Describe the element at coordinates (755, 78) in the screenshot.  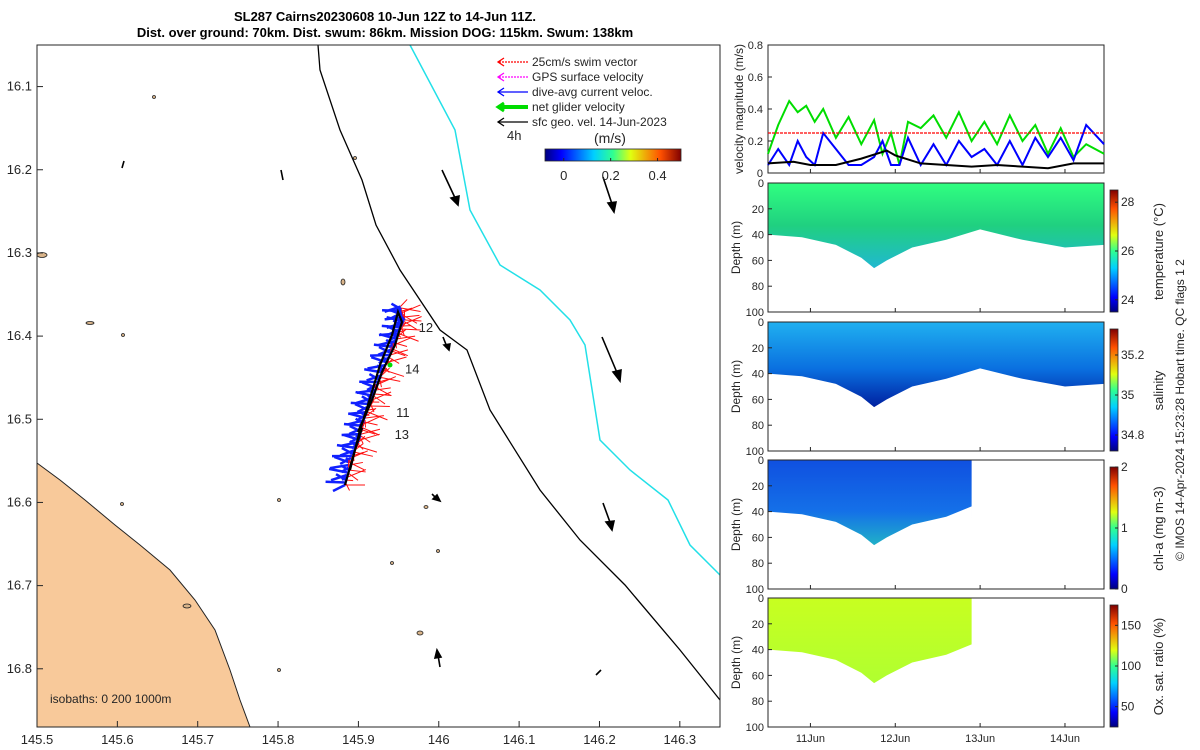
I see `velocity-y-tick-label: 0.6` at that location.